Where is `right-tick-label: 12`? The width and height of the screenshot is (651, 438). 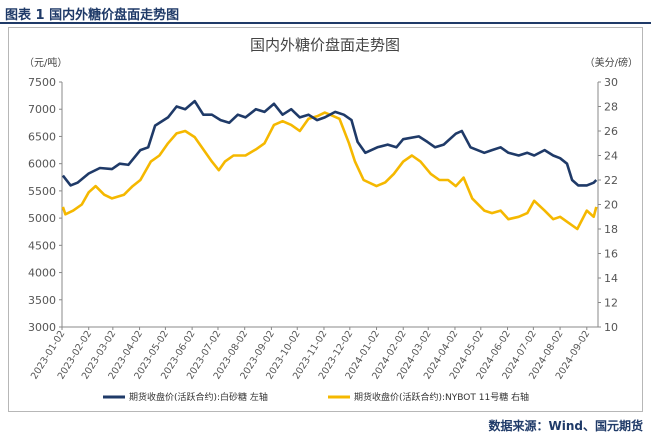 right-tick-label: 12 is located at coordinates (611, 303).